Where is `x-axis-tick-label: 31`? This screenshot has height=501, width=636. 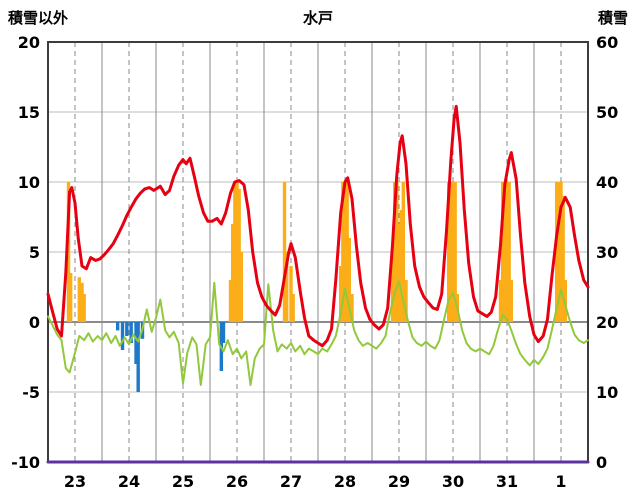
x-axis-tick-label: 31 is located at coordinates (507, 481).